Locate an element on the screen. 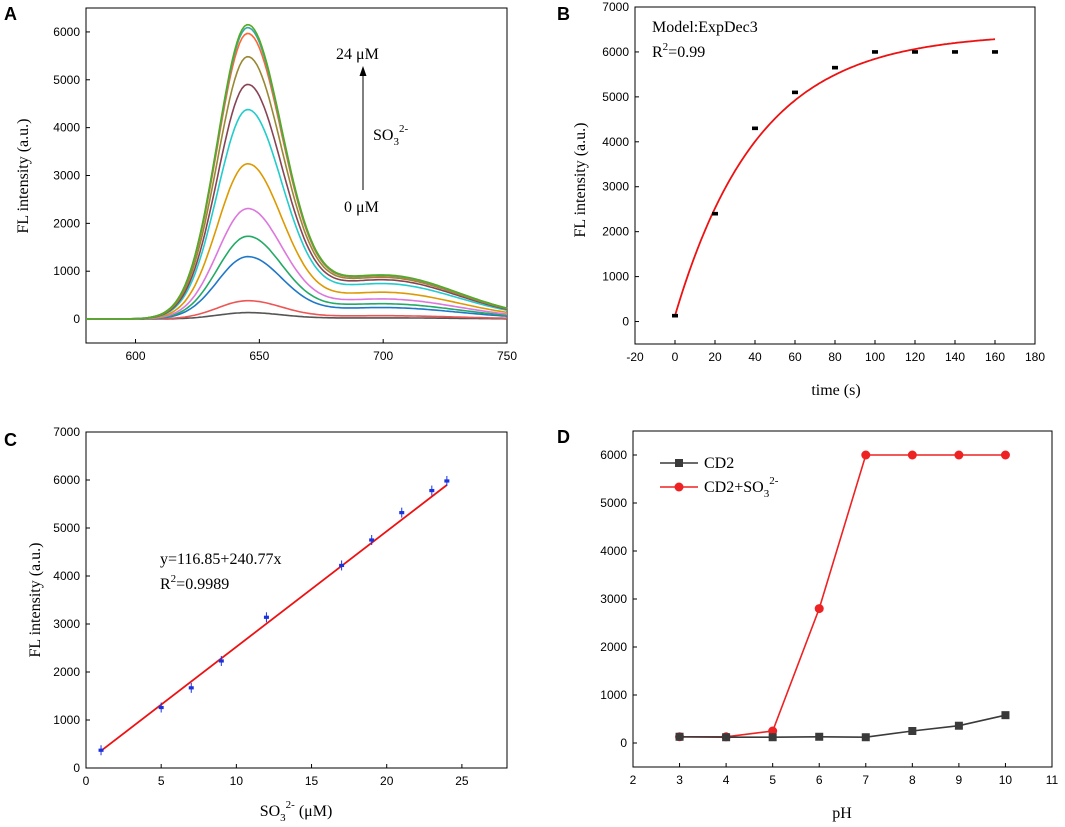 This screenshot has width=1065, height=827. panel-c-points is located at coordinates (274, 615).